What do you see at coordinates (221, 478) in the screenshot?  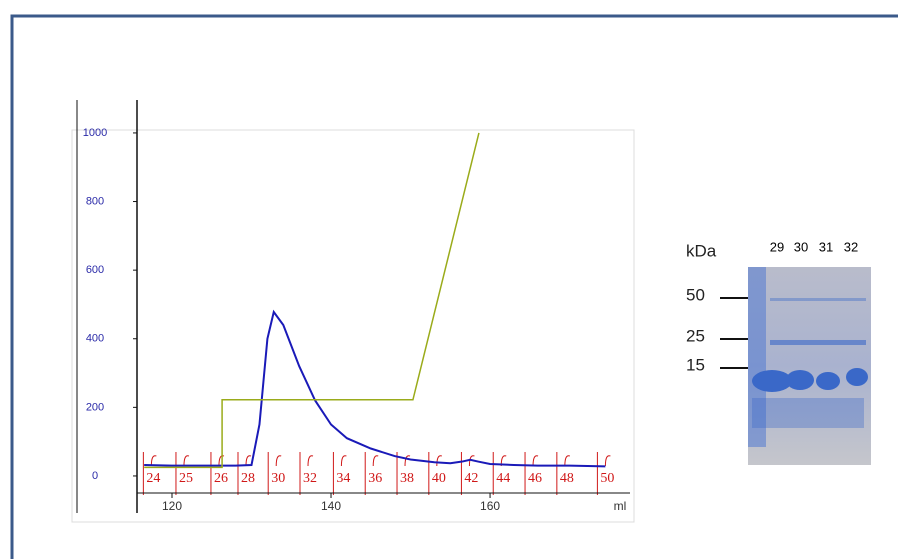 I see `fraction-label: 26` at bounding box center [221, 478].